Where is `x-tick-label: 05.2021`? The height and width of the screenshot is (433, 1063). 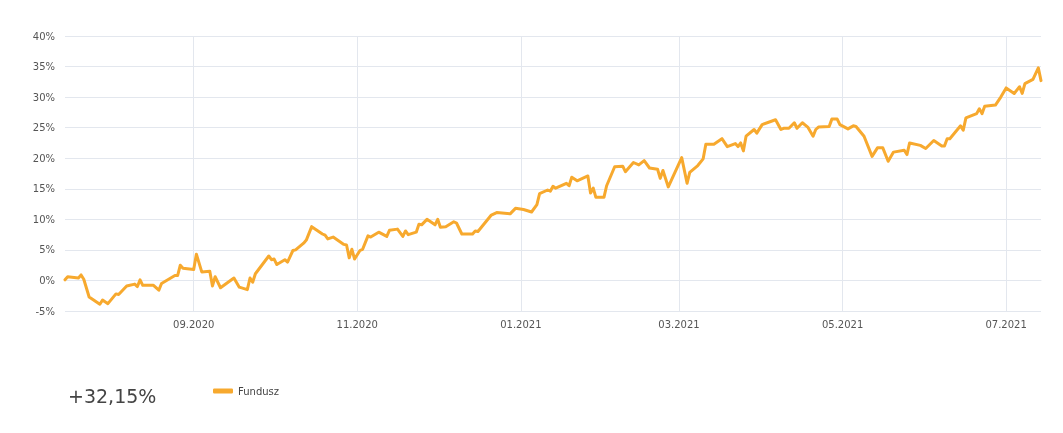
x-tick-label: 05.2021 is located at coordinates (842, 324).